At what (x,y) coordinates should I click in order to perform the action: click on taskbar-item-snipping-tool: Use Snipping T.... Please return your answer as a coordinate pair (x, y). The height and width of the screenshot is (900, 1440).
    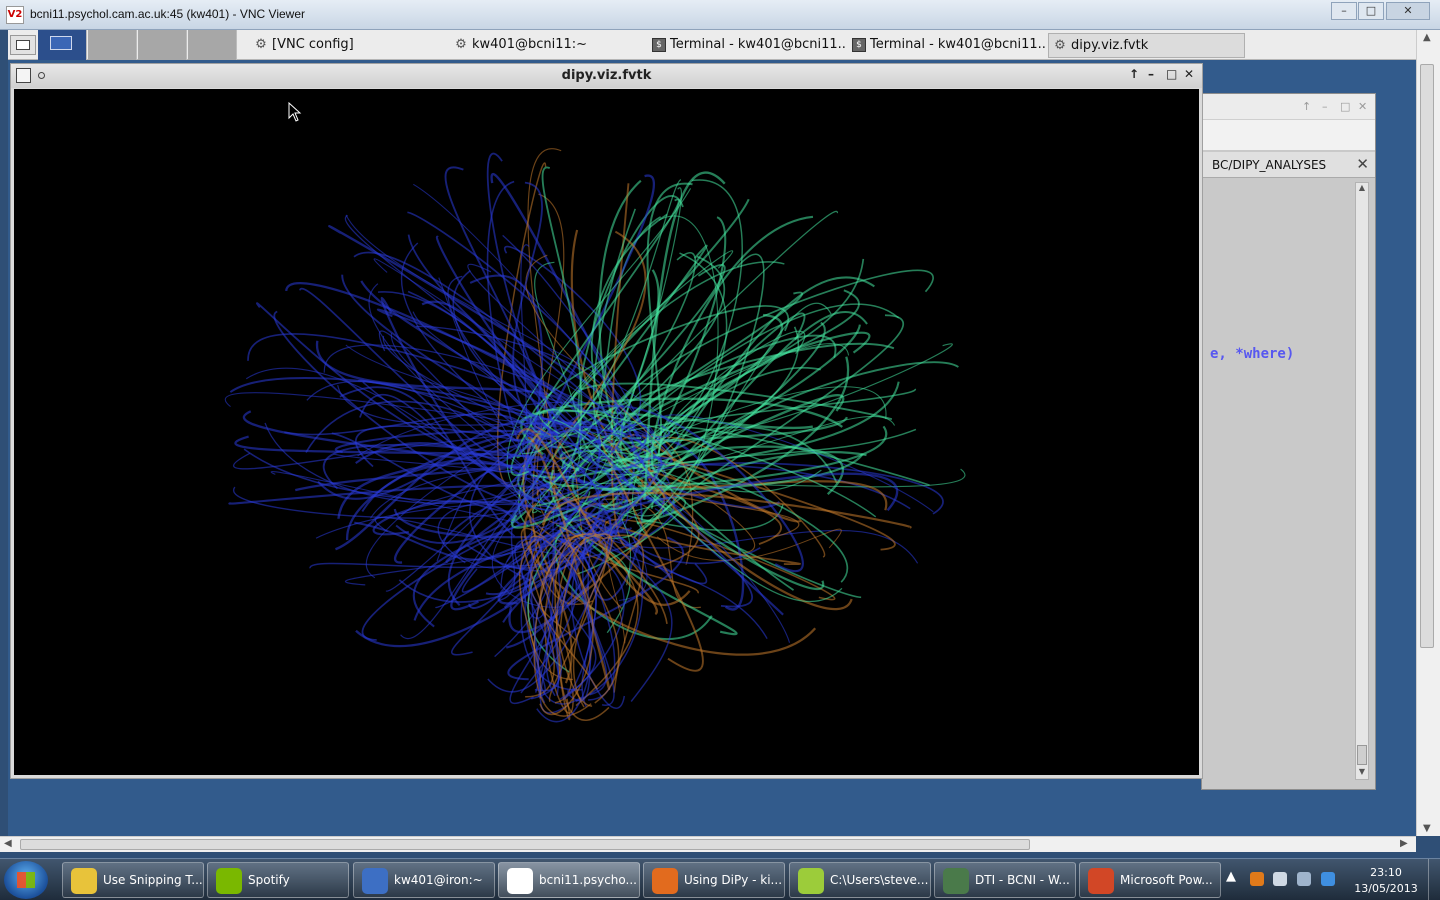
    Looking at the image, I should click on (133, 880).